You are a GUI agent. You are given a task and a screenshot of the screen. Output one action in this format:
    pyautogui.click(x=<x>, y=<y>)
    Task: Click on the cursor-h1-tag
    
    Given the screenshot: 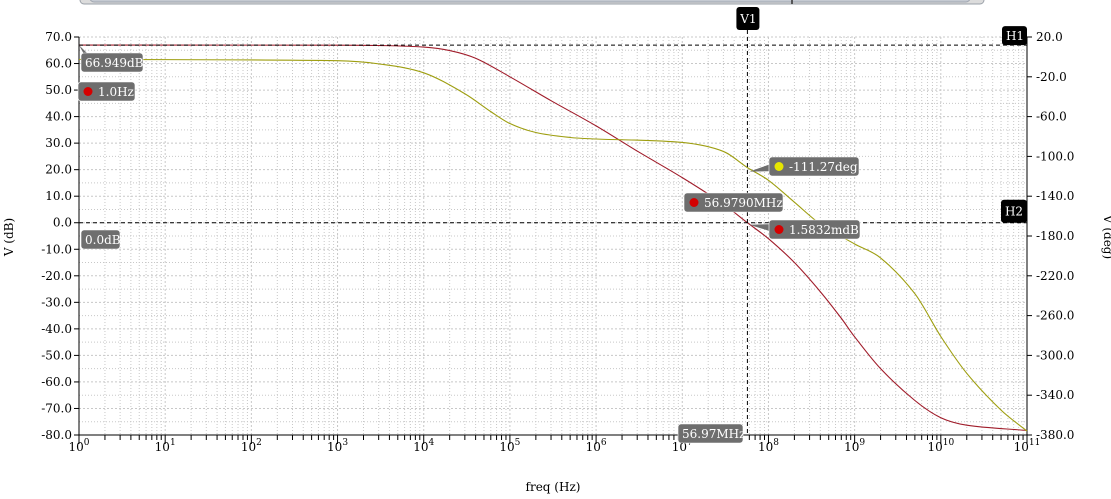 What is the action you would take?
    pyautogui.click(x=1014, y=36)
    